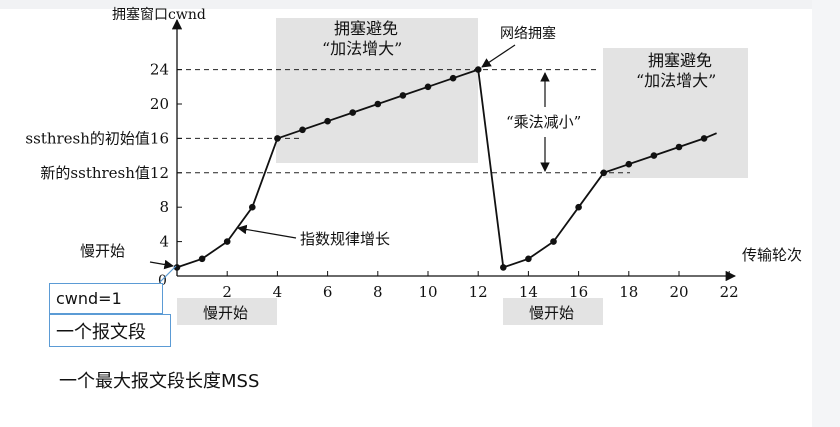 This screenshot has width=840, height=427. I want to click on x-tick-label-16: 16, so click(578, 292).